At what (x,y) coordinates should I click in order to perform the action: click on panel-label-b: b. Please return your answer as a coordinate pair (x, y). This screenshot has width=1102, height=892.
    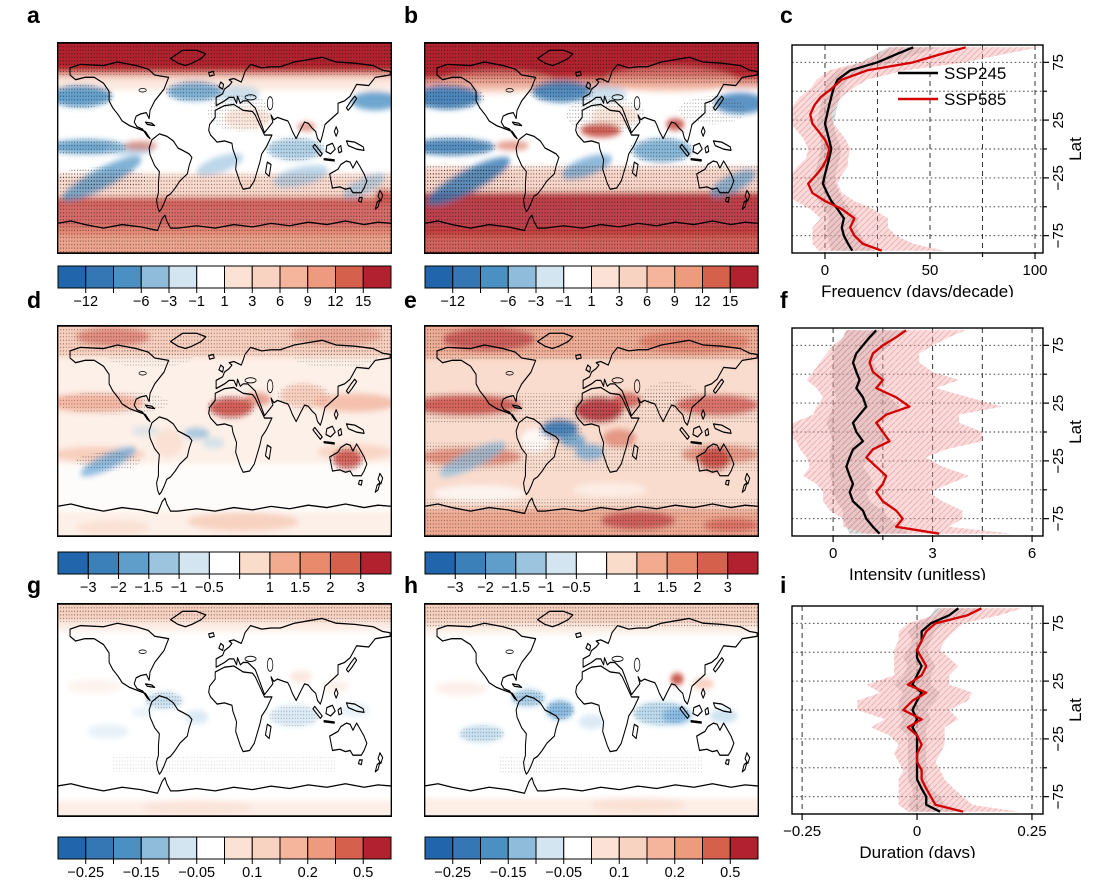
    Looking at the image, I should click on (411, 15).